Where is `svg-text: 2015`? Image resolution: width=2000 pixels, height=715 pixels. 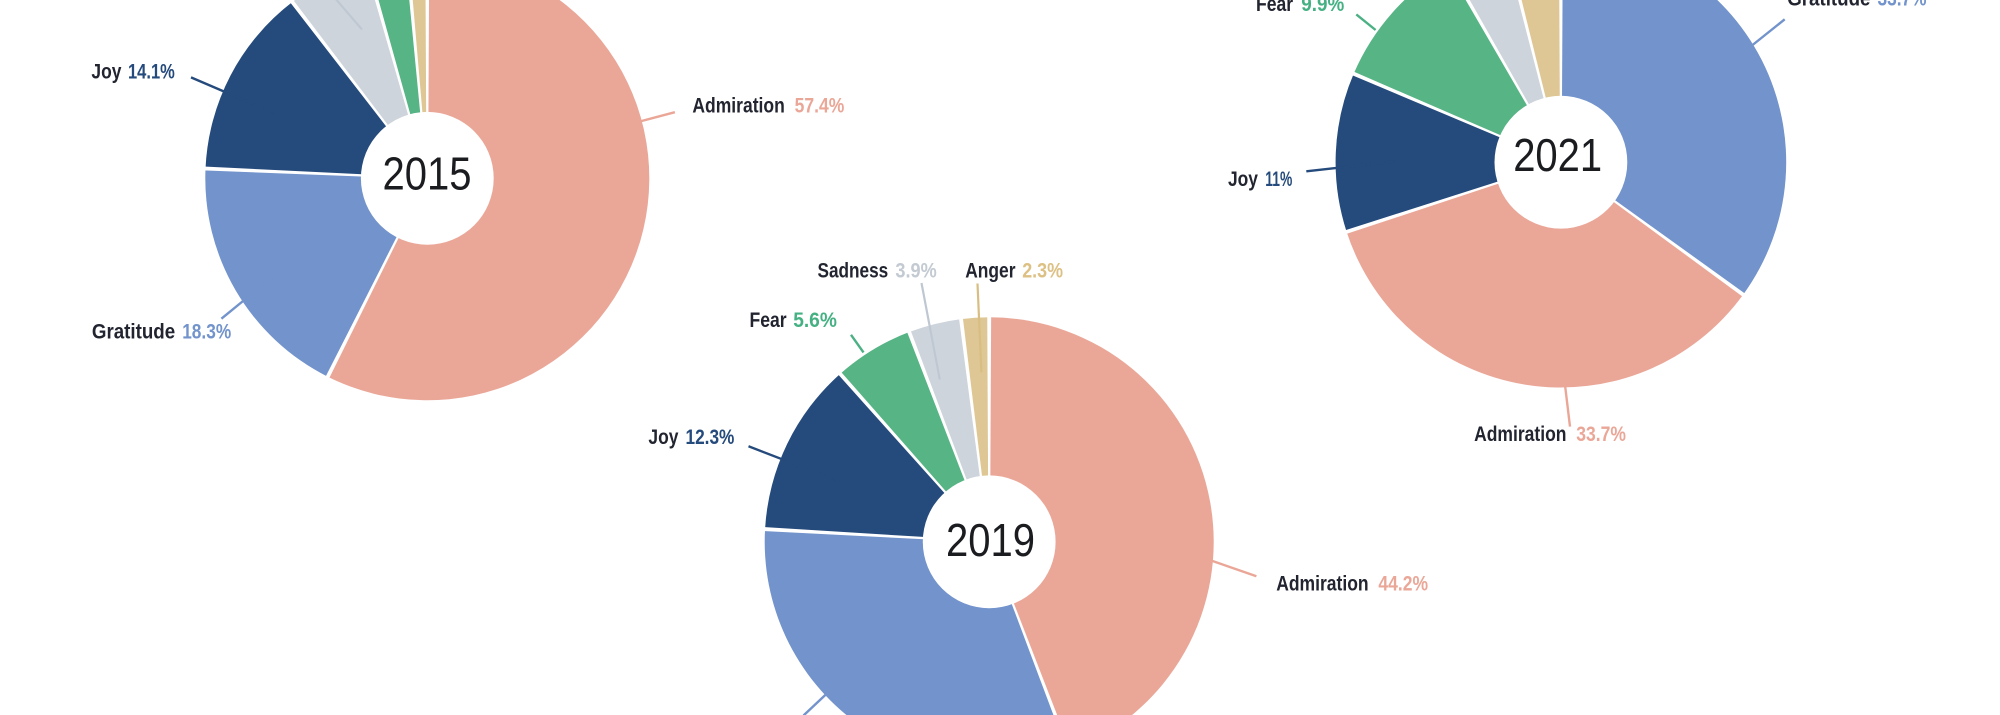 svg-text: 2015 is located at coordinates (427, 174).